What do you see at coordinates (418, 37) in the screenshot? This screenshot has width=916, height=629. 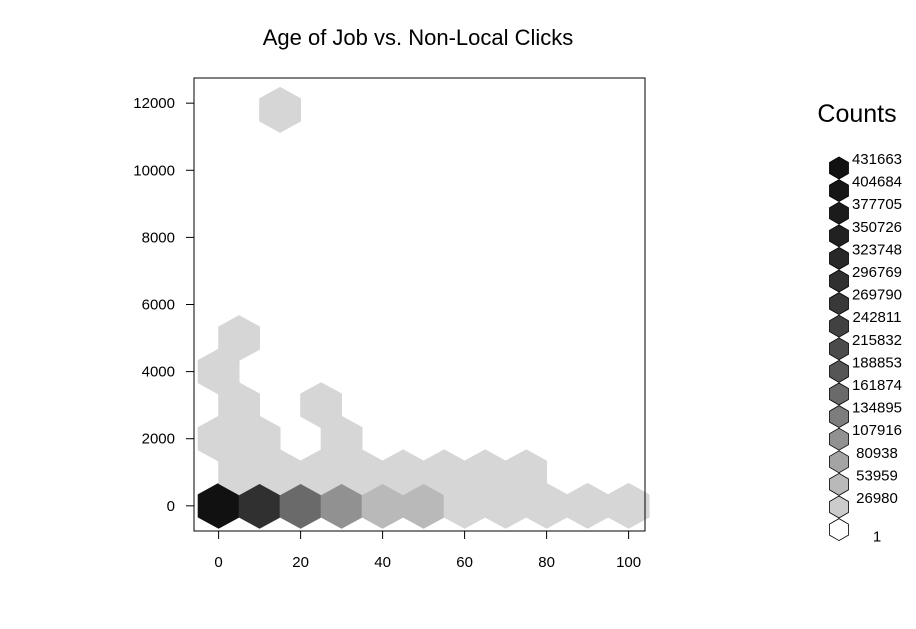 I see `chart-title: Age of Job vs. Non-Local Clicks` at bounding box center [418, 37].